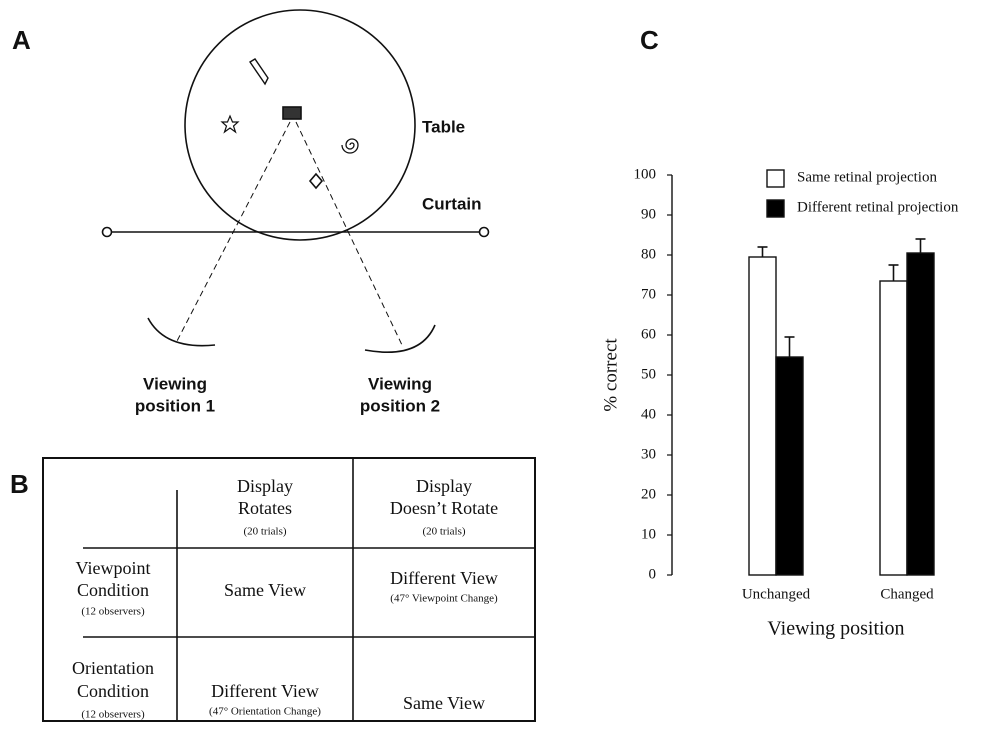 This screenshot has width=1003, height=751. I want to click on y-tick-label: 30, so click(648, 454).